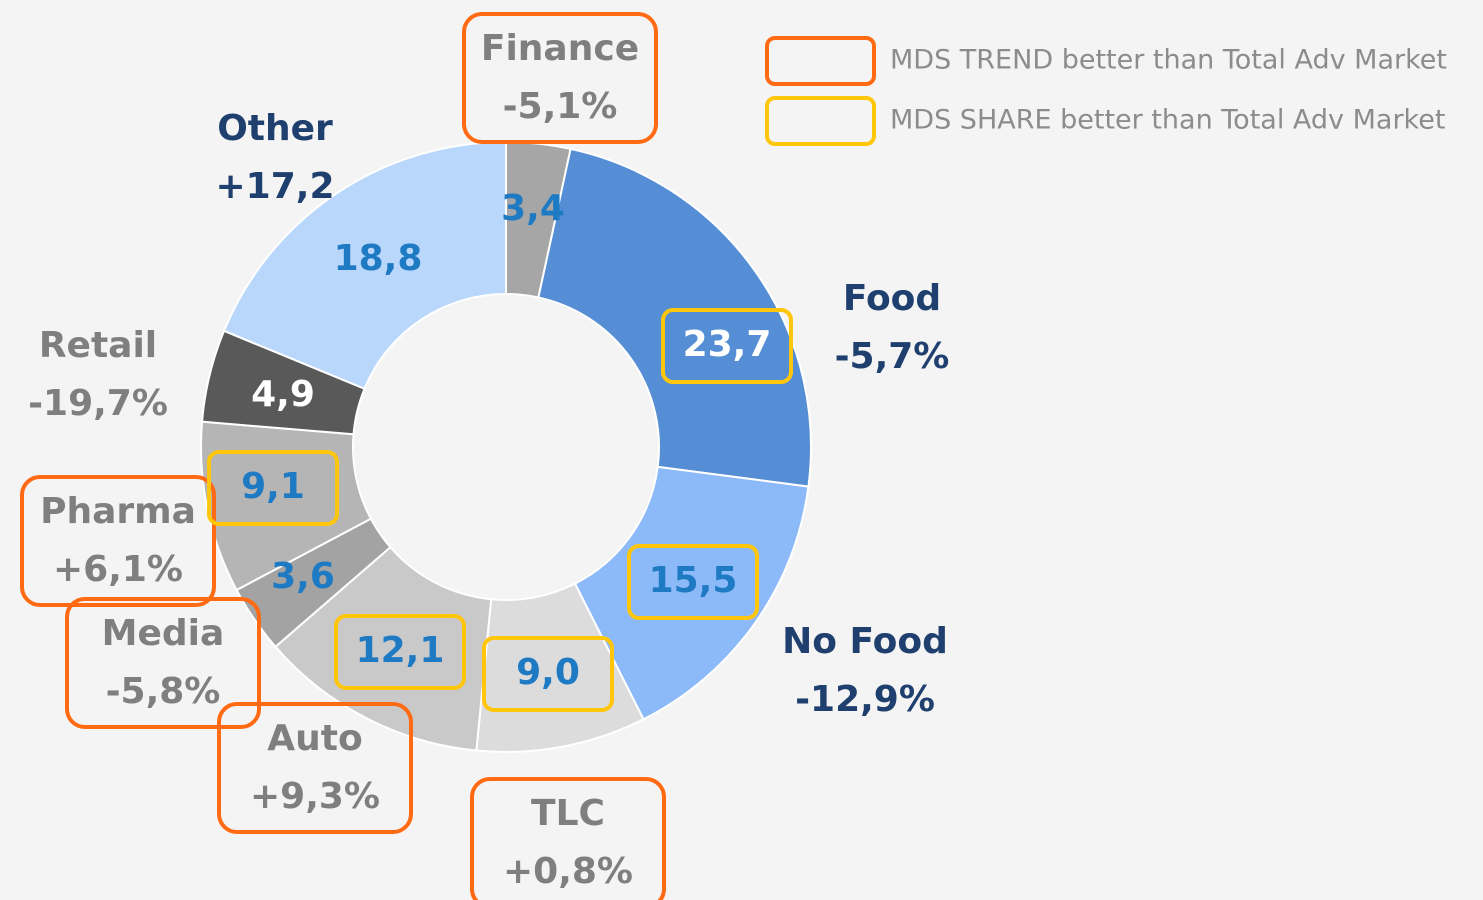  Describe the element at coordinates (865, 641) in the screenshot. I see `category-label: No Food` at that location.